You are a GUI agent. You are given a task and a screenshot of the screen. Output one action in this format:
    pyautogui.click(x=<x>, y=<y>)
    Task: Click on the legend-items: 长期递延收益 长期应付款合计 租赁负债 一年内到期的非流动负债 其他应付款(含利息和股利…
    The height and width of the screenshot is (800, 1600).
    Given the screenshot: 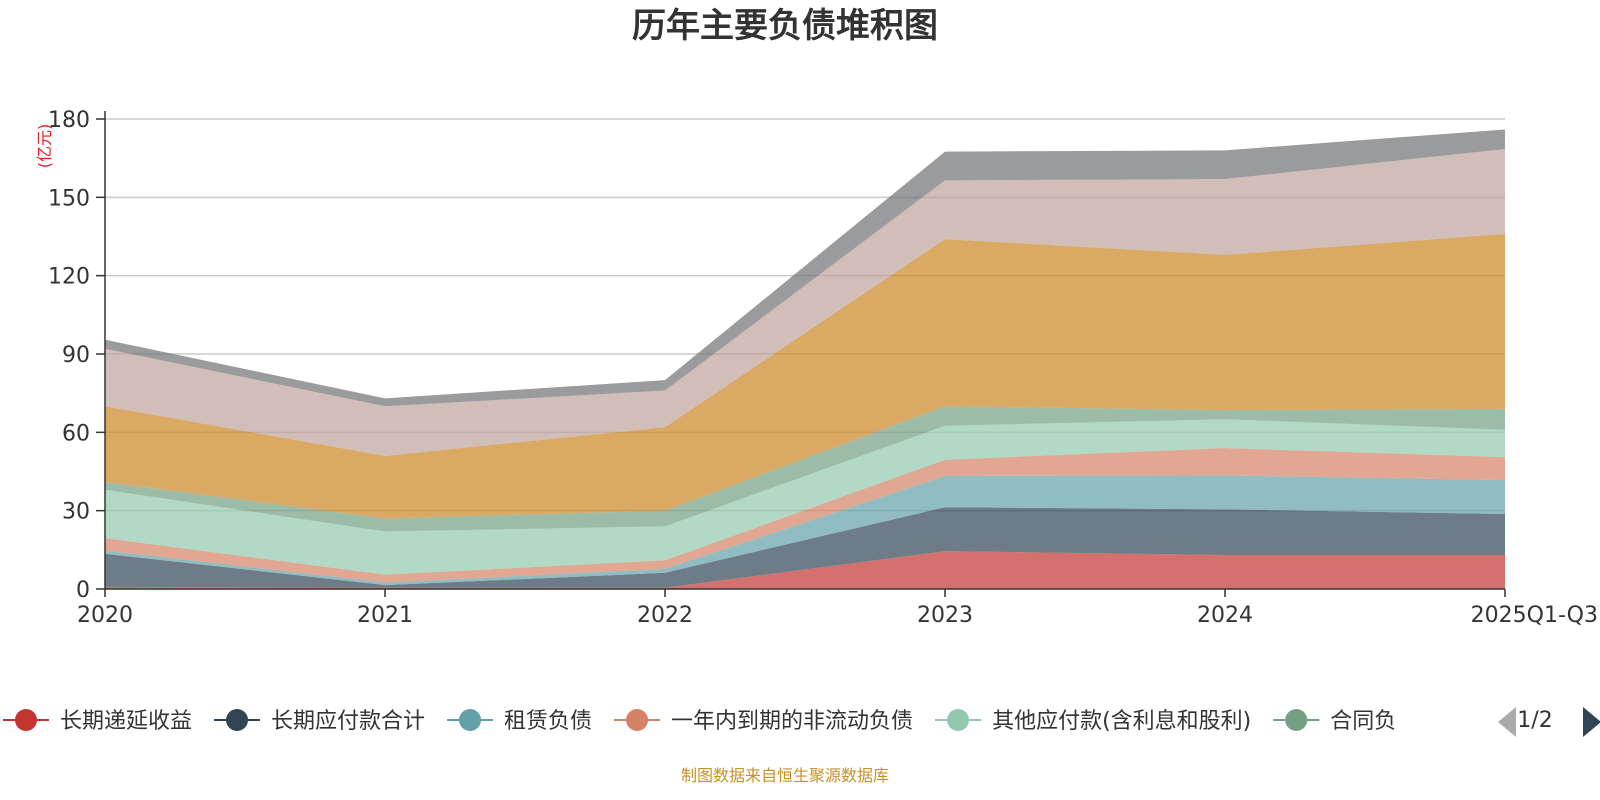 What is the action you would take?
    pyautogui.click(x=699, y=721)
    